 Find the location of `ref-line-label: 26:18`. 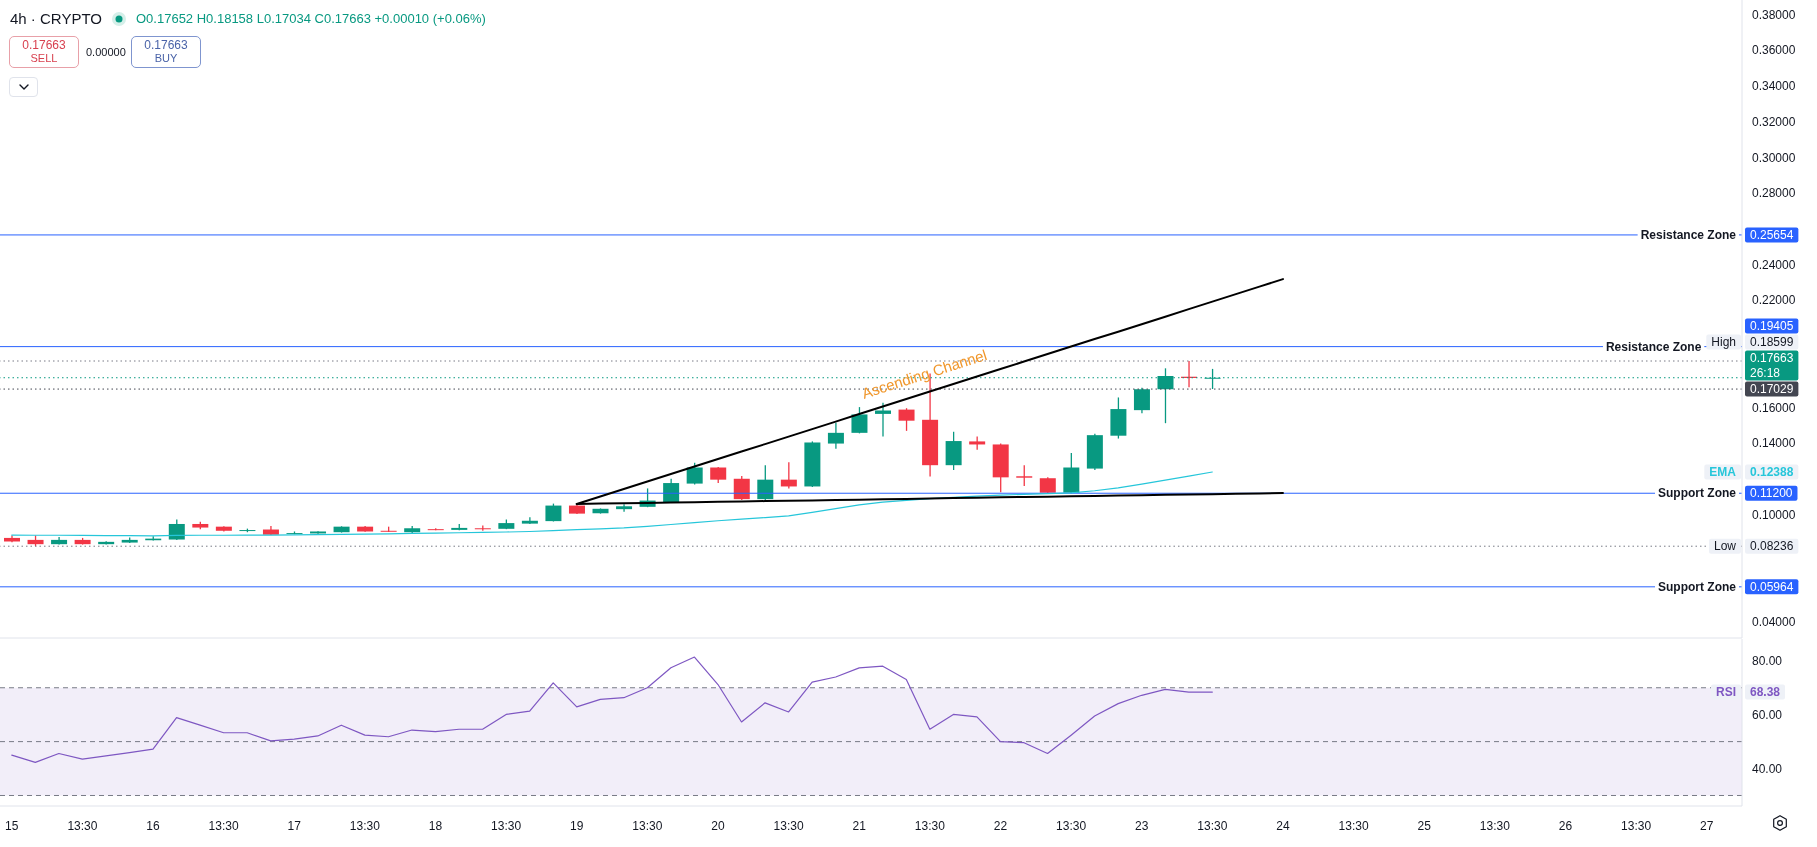

ref-line-label: 26:18 is located at coordinates (1765, 373).